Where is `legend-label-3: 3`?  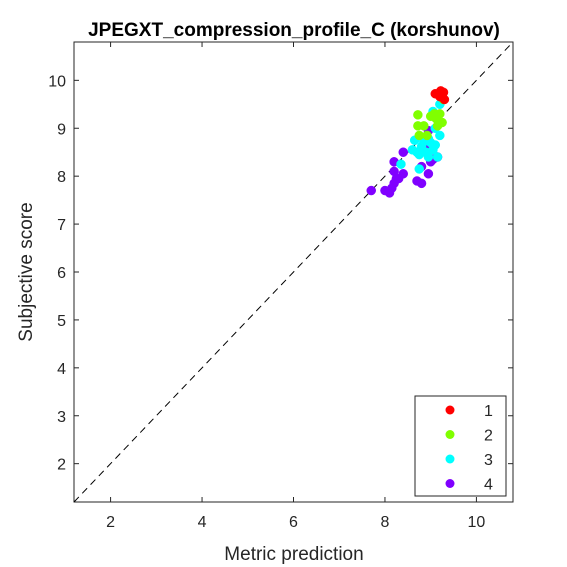
legend-label-3: 3 is located at coordinates (488, 460).